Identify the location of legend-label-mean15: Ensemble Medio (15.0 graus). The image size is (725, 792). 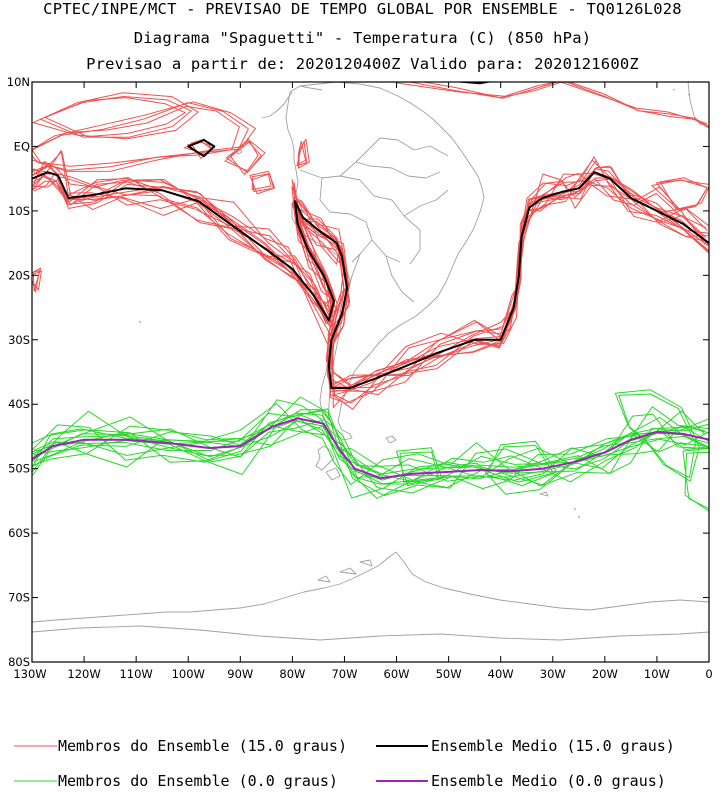
(553, 746).